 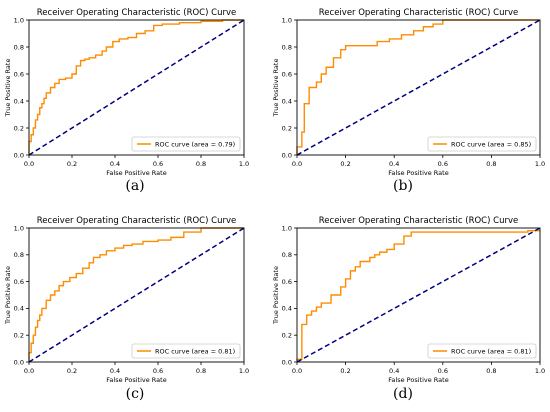 I want to click on plot-frame-c, so click(x=136, y=295).